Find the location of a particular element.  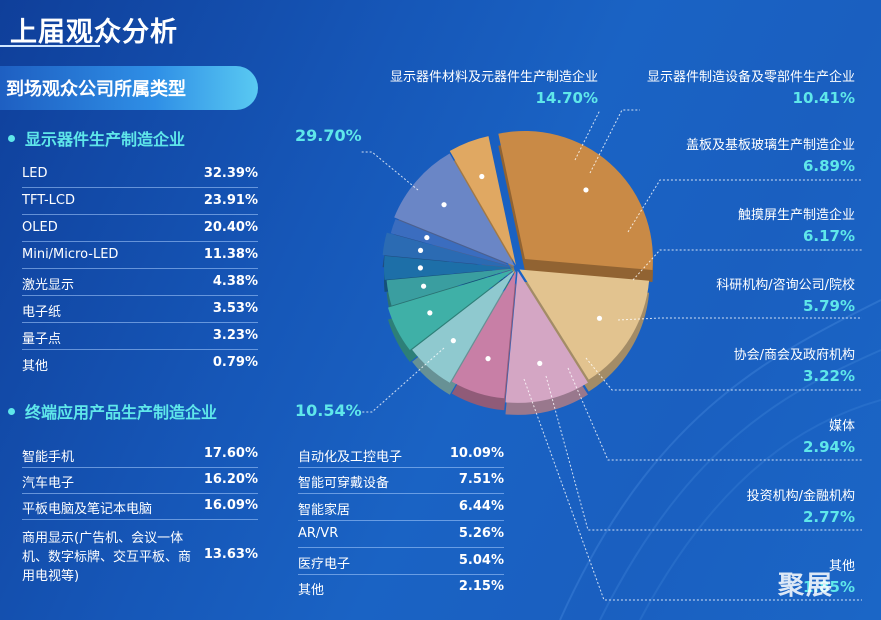

table-row: 智能可穿戴设备 7.51% is located at coordinates (401, 480).